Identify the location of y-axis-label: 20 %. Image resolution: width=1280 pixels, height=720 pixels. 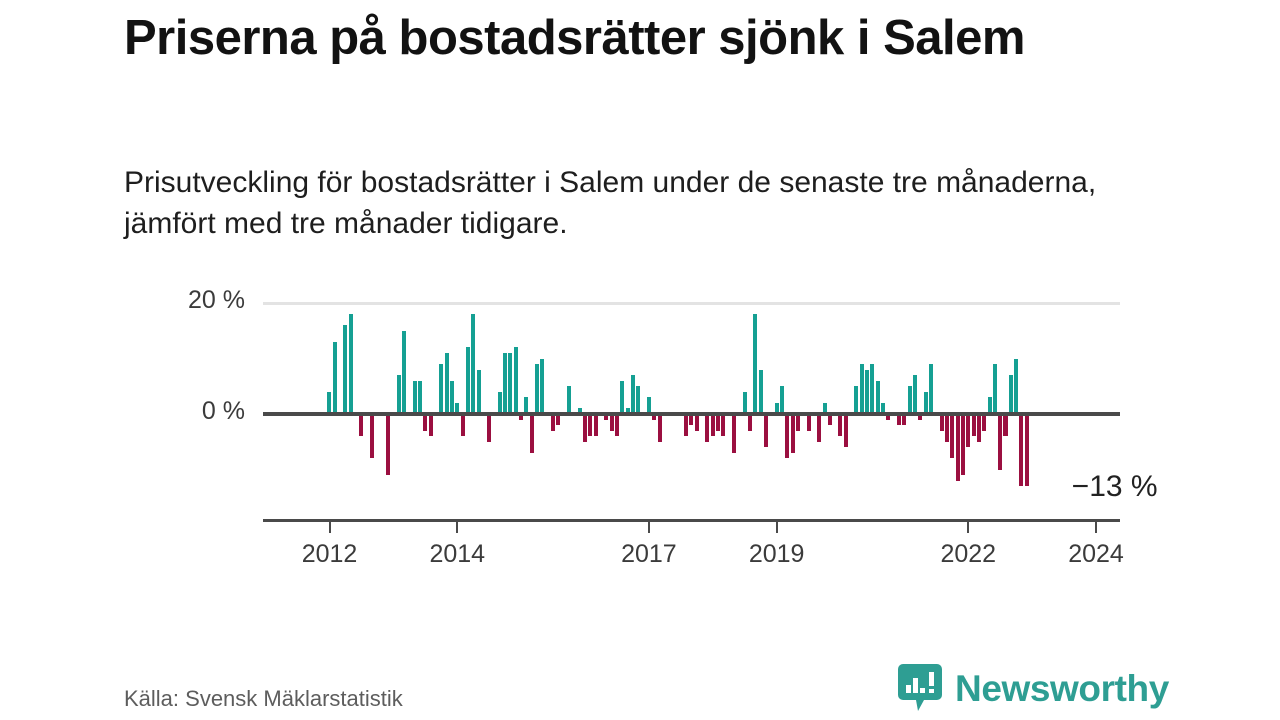
(216, 300).